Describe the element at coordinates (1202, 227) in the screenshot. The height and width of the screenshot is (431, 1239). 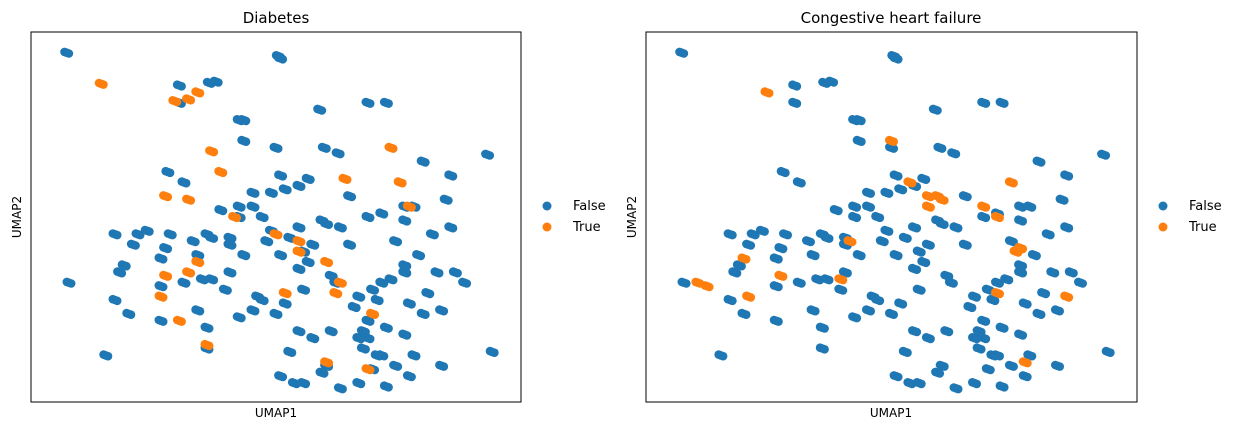
I see `legend-label-true: True` at that location.